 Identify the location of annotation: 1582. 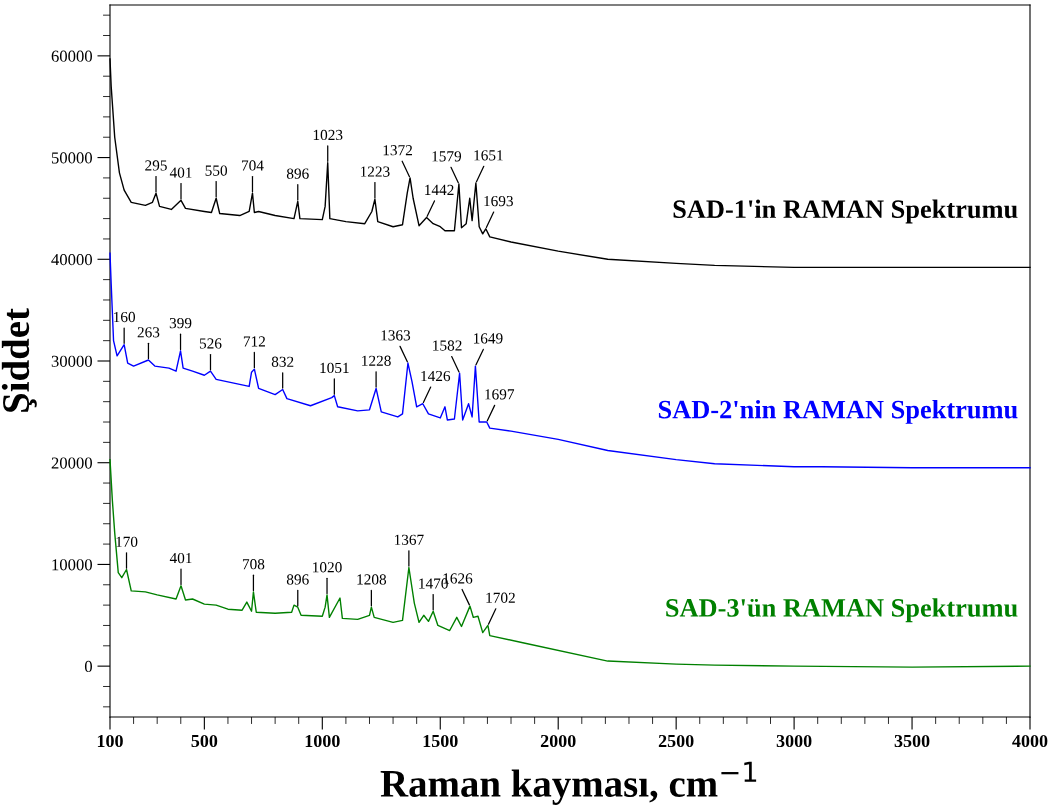
(447, 345).